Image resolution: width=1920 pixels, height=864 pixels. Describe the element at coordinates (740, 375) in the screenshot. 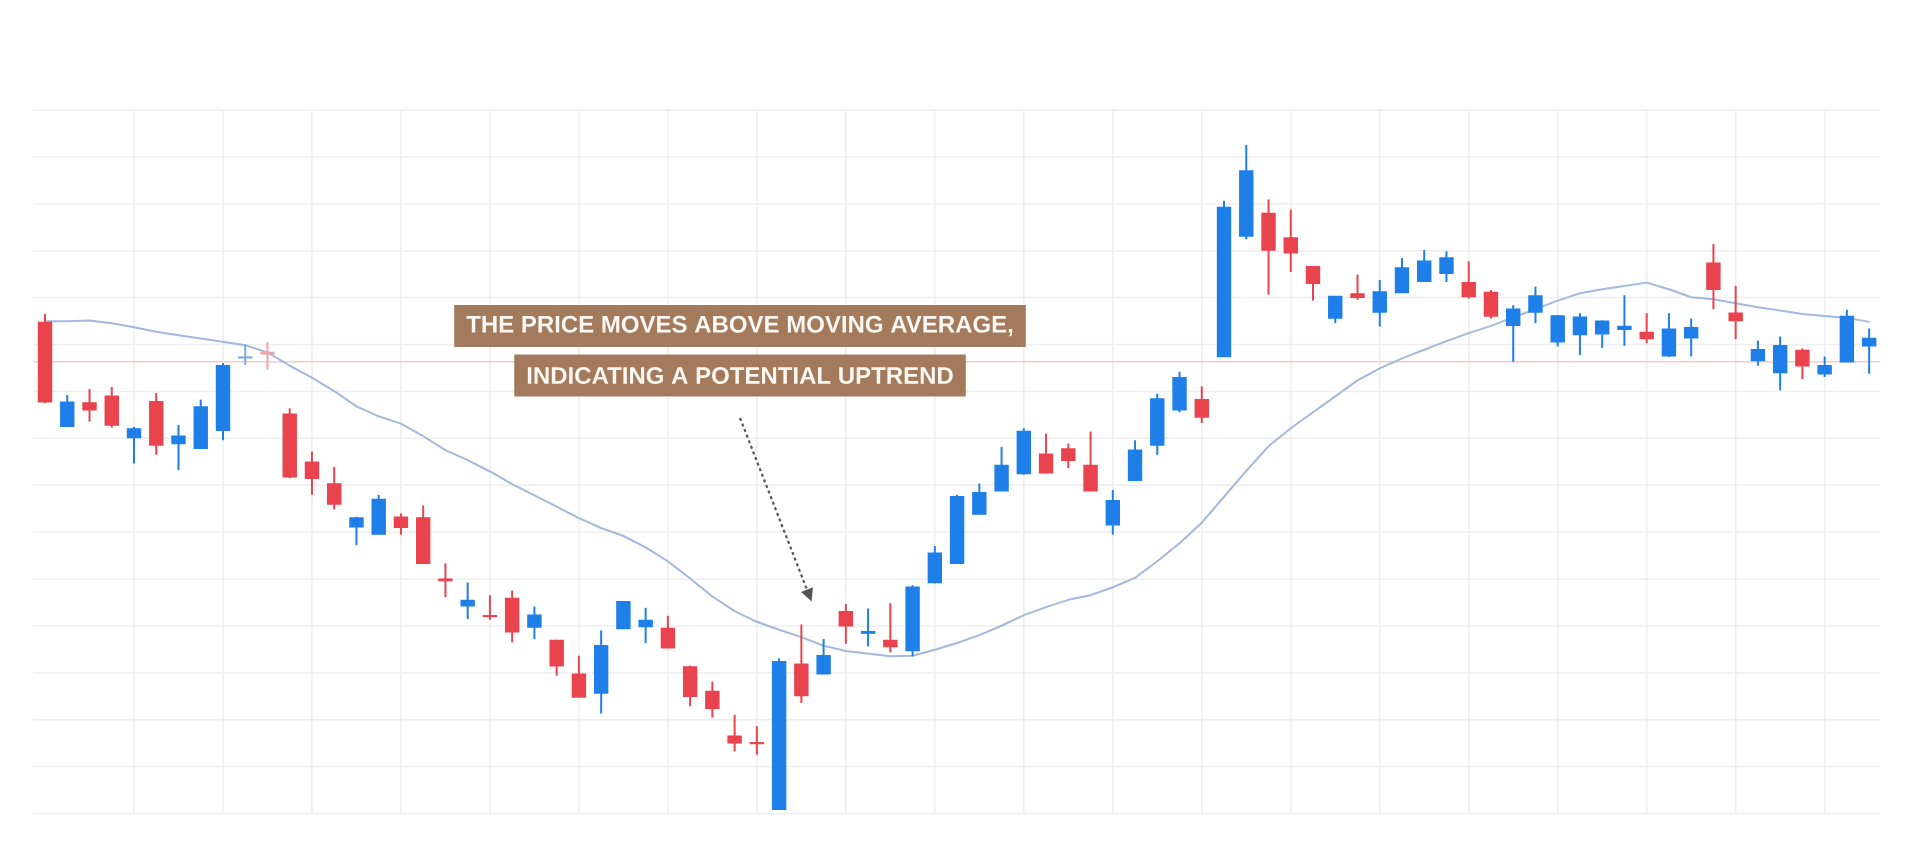

I see `annotation: INDICATING A POTENTIAL UPTREND` at that location.